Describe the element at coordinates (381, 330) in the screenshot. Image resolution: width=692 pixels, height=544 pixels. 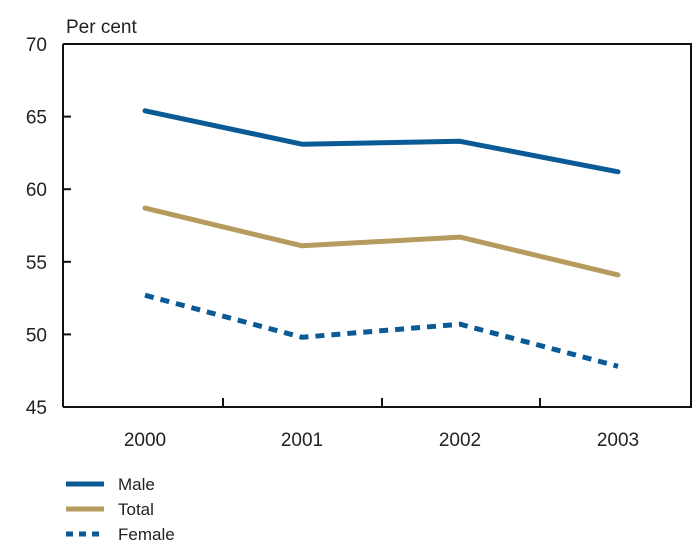
I see `series-line-female` at that location.